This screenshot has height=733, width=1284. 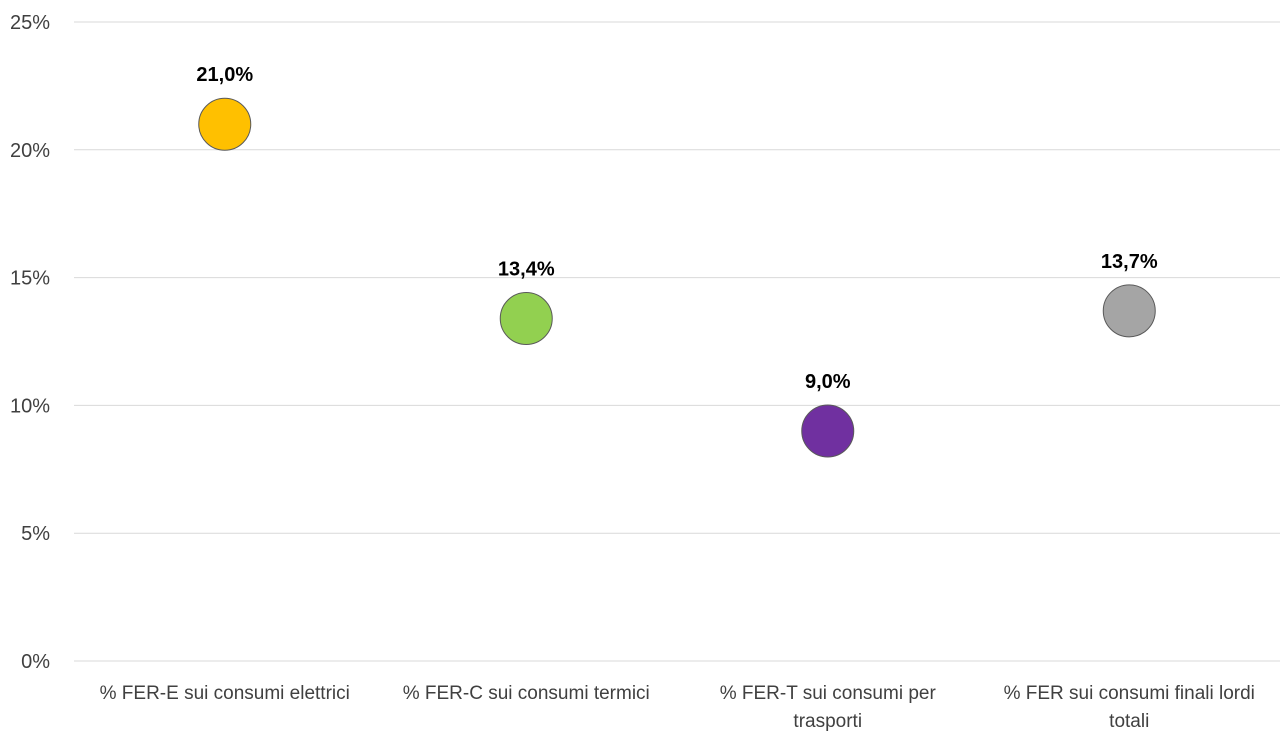 What do you see at coordinates (526, 693) in the screenshot?
I see `x-category-label: % FER-C sui consumi termici` at bounding box center [526, 693].